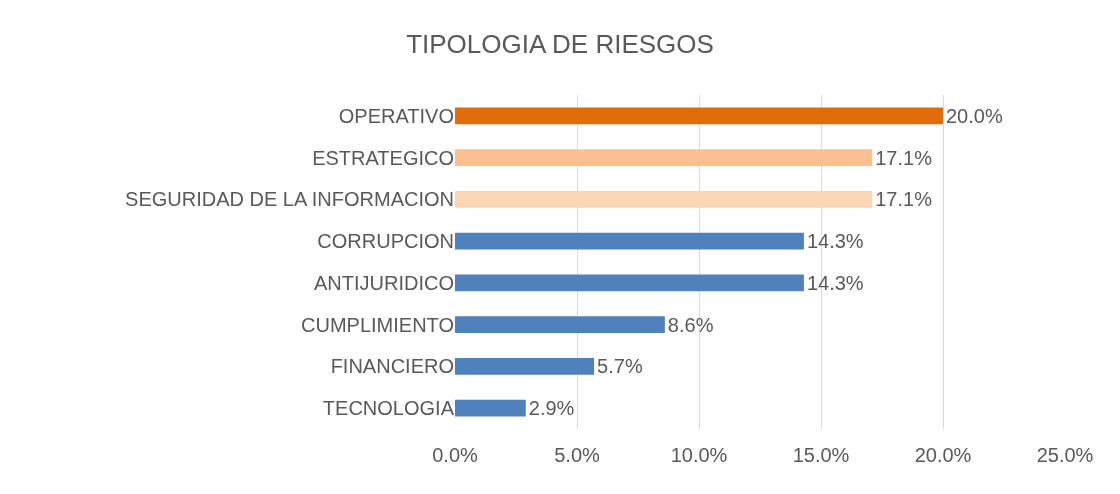  Describe the element at coordinates (690, 324) in the screenshot. I see `data-label: 8.6%` at that location.